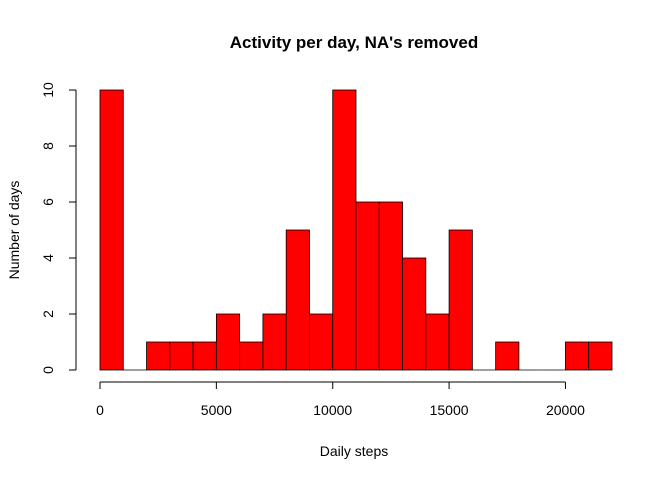  I want to click on y-tick-label-2: 4, so click(48, 258).